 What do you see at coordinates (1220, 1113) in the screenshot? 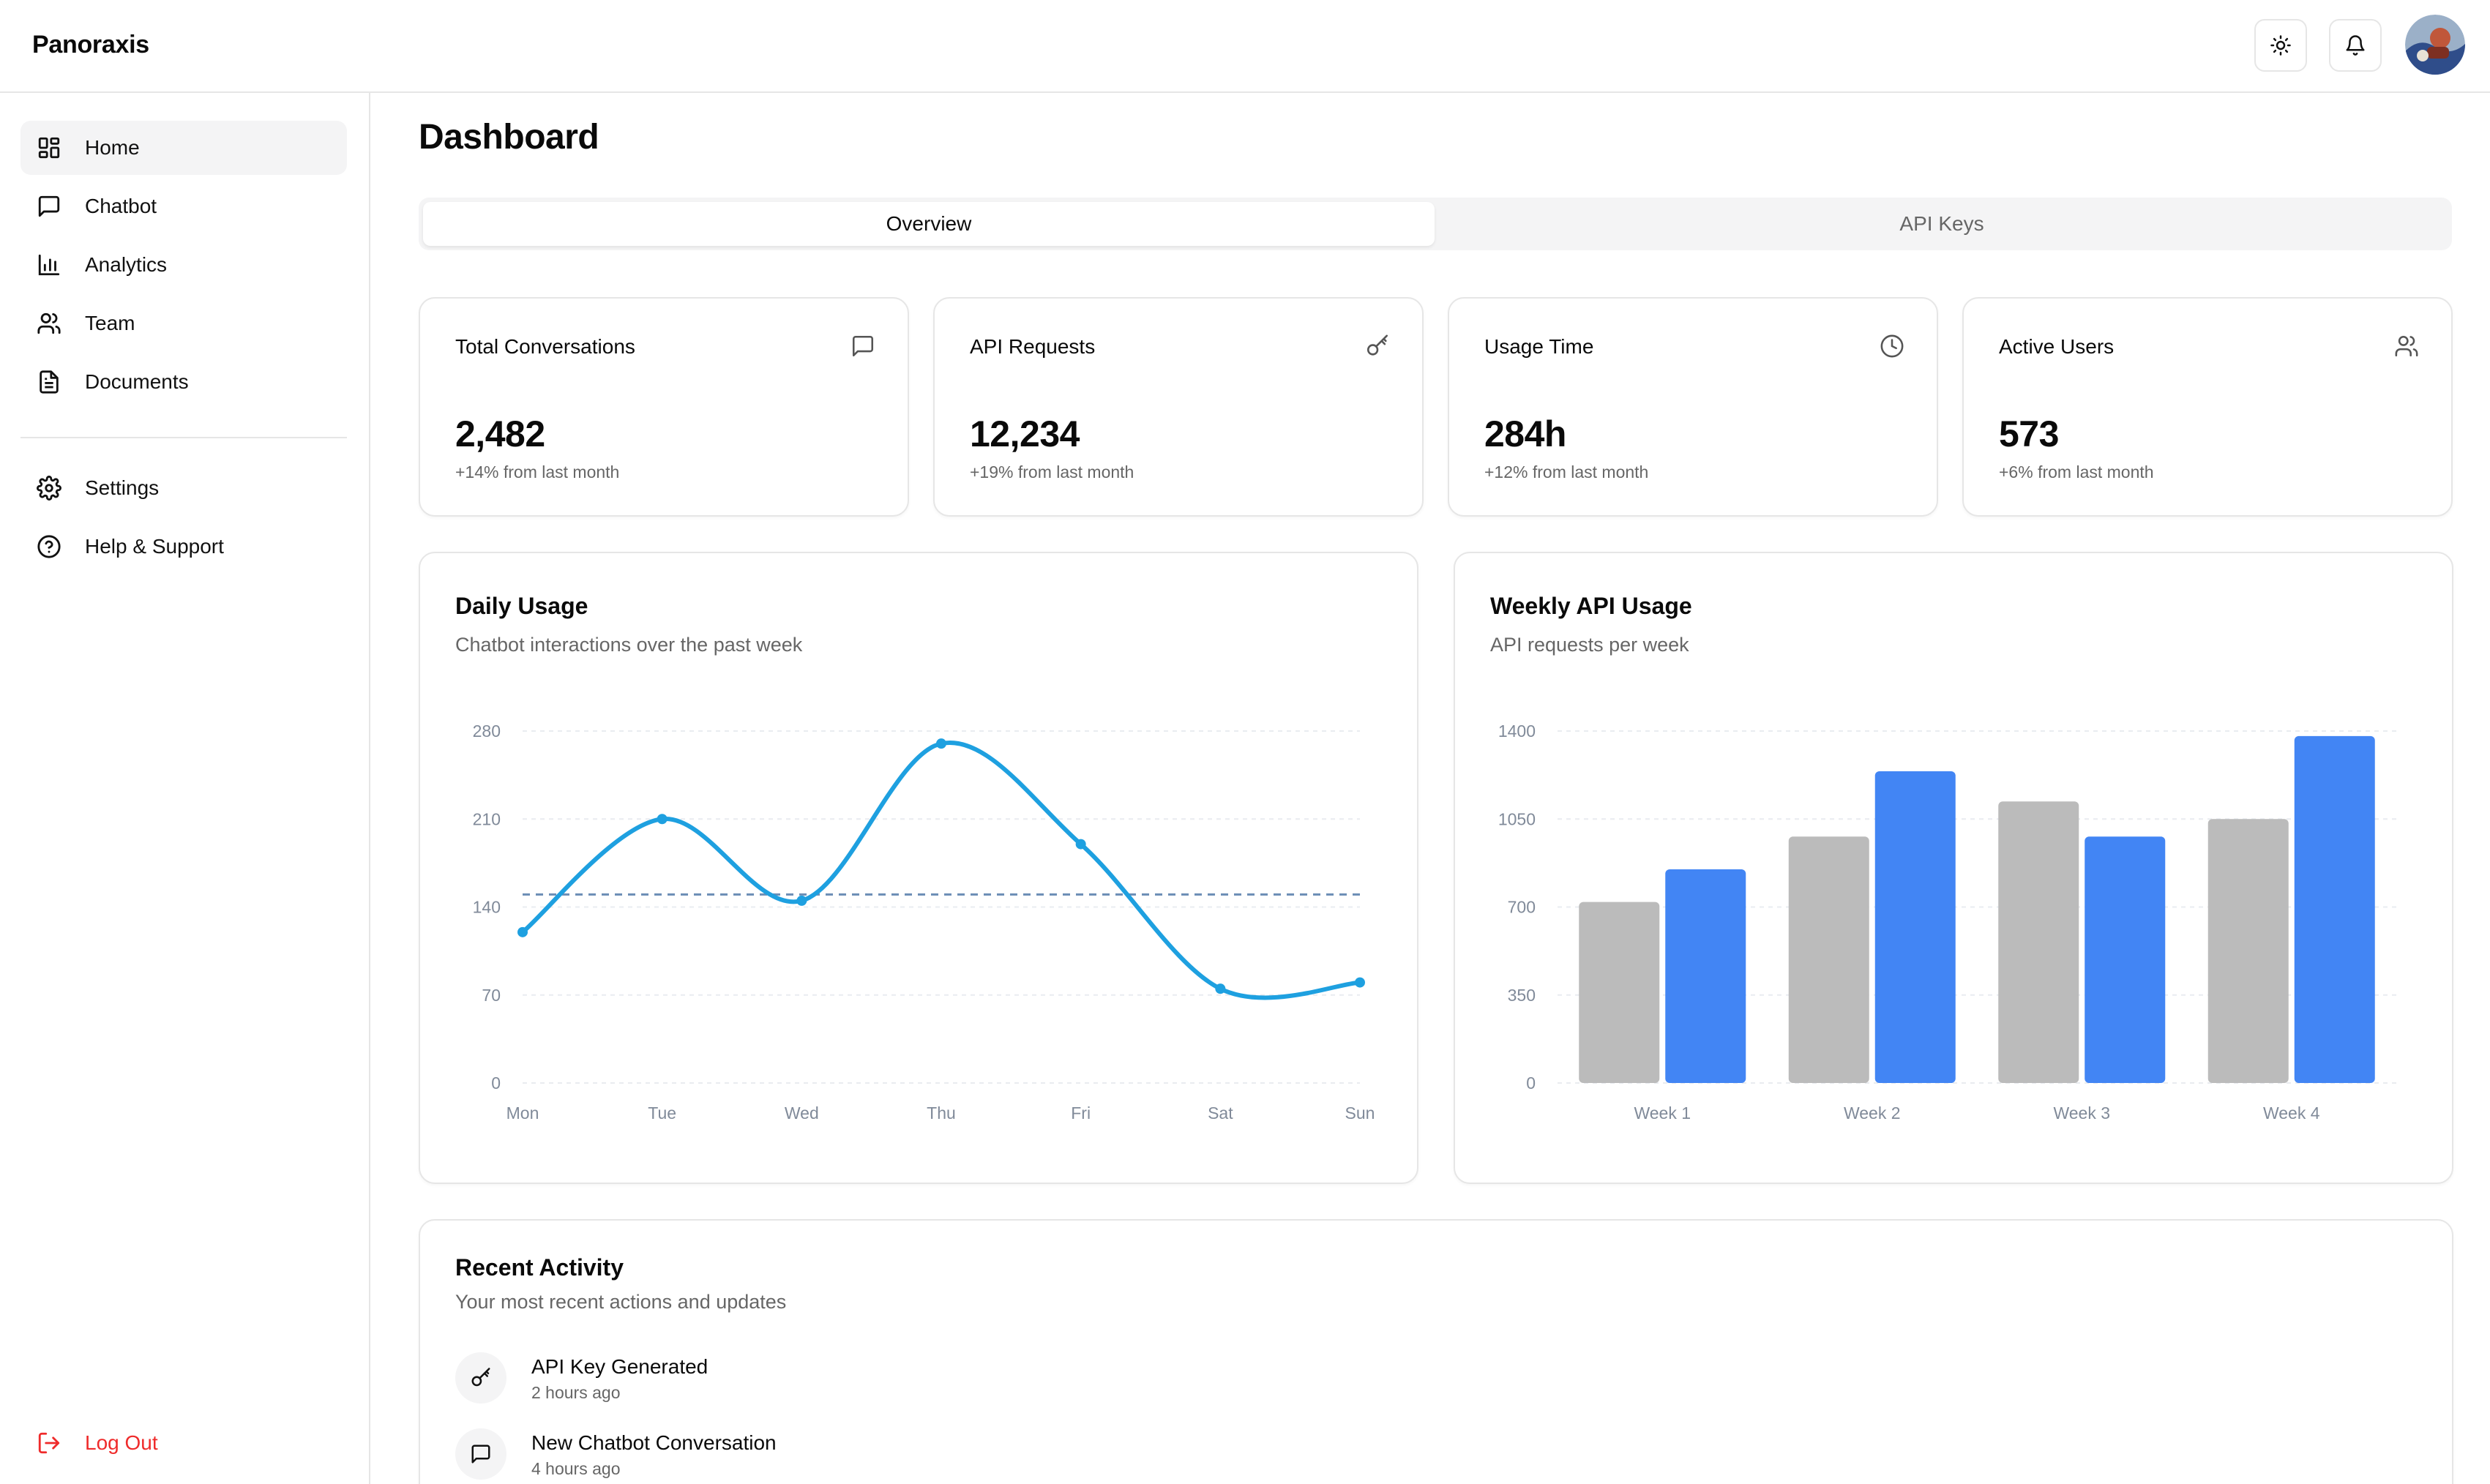
I see `x-tick-label: Sat` at bounding box center [1220, 1113].